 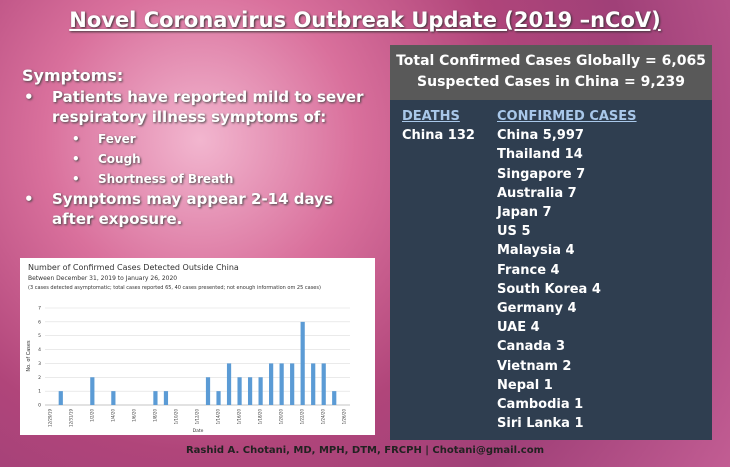 I want to click on confirmed-item: Germany 4, so click(x=537, y=309).